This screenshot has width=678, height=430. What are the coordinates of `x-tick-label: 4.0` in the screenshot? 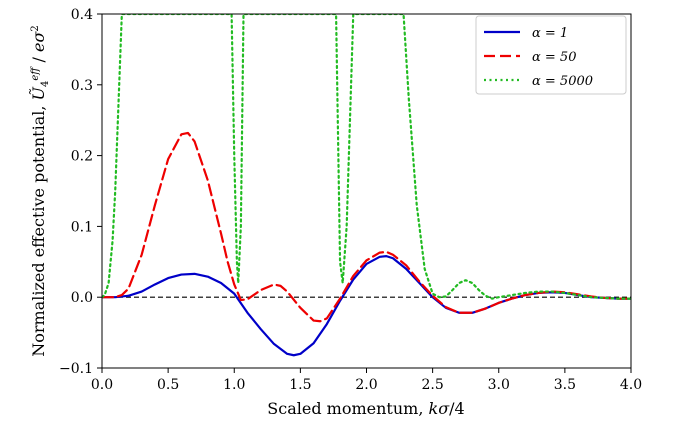 It's located at (631, 385).